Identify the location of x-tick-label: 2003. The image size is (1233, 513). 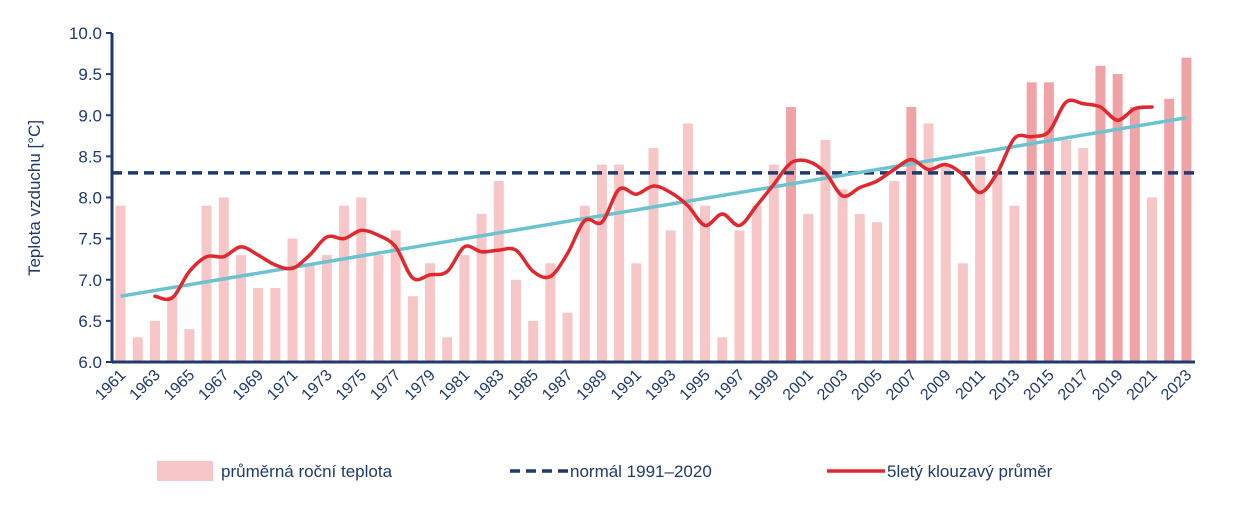
(832, 385).